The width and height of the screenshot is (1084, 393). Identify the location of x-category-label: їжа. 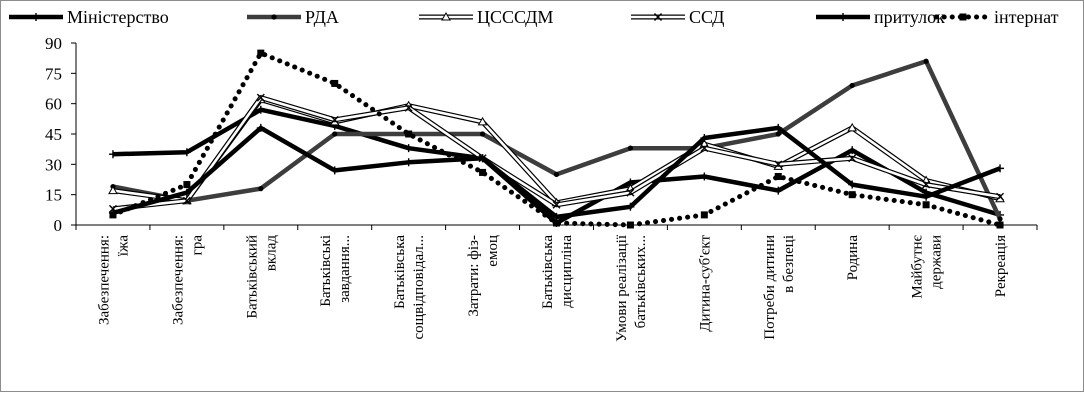
(123, 246).